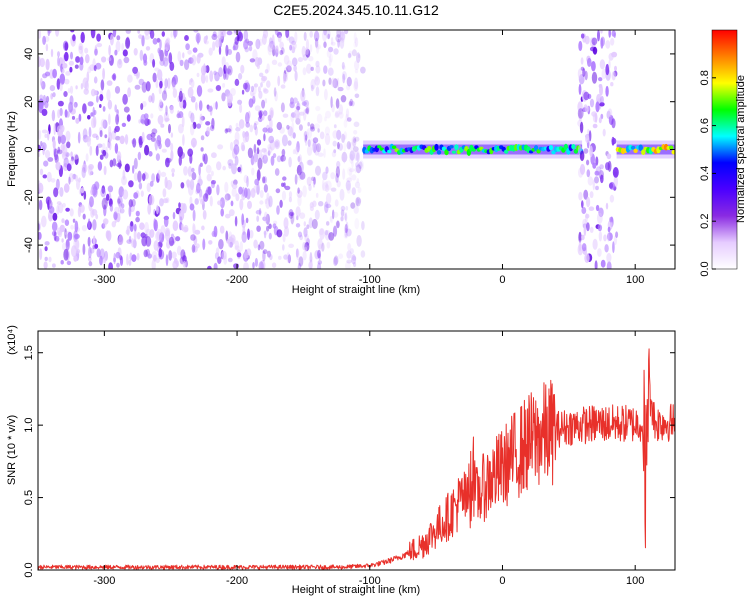 The image size is (750, 605). What do you see at coordinates (502, 280) in the screenshot?
I see `heatmap-x-tick-label: 0` at bounding box center [502, 280].